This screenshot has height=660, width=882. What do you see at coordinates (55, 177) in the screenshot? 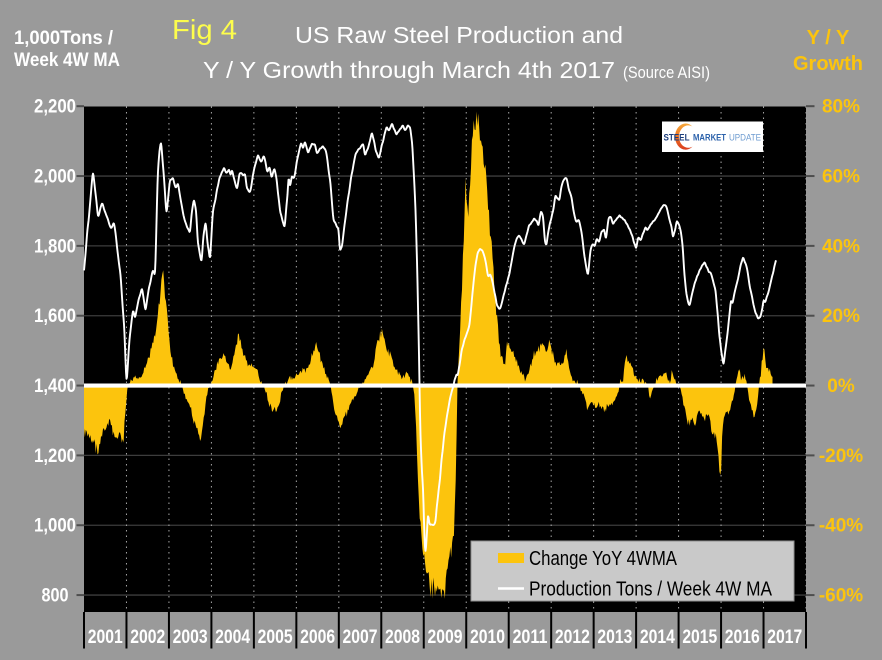
I see `svg-text: 2,000` at bounding box center [55, 177].